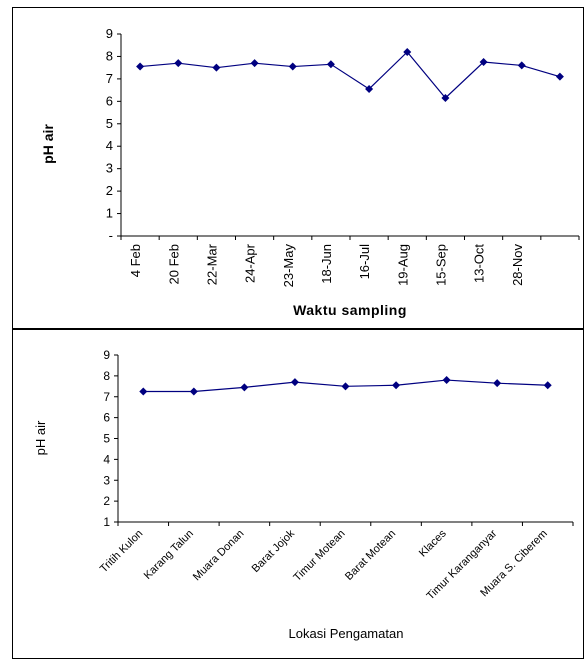  Describe the element at coordinates (364, 262) in the screenshot. I see `x-tick-label: 16-Jul` at that location.